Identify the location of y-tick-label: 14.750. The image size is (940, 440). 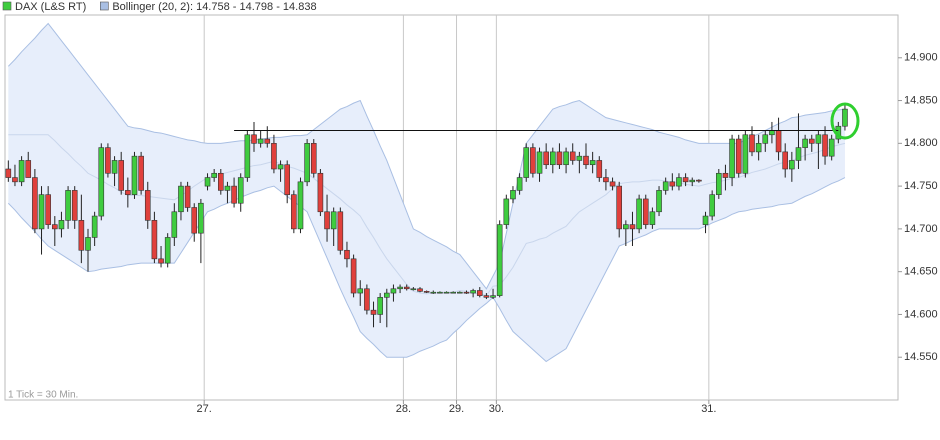
(921, 186).